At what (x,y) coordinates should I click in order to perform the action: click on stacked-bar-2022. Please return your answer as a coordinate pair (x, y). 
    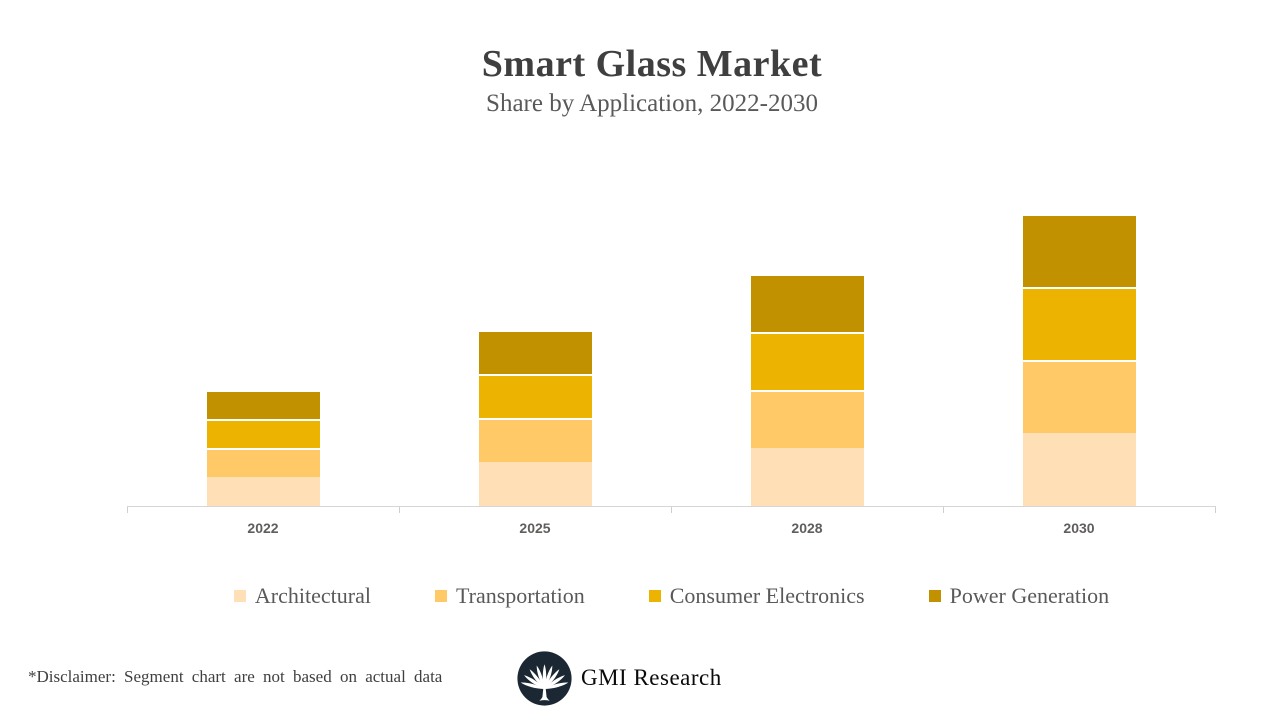
    Looking at the image, I should click on (263, 448).